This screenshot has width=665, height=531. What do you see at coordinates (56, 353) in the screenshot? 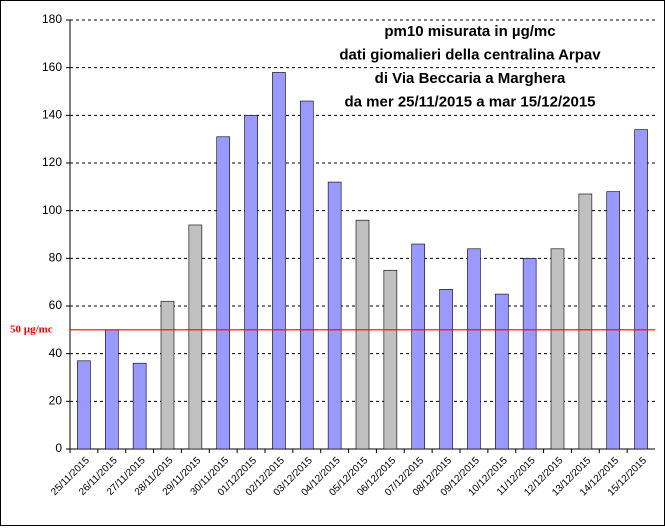
I see `y-tick-label: 40` at bounding box center [56, 353].